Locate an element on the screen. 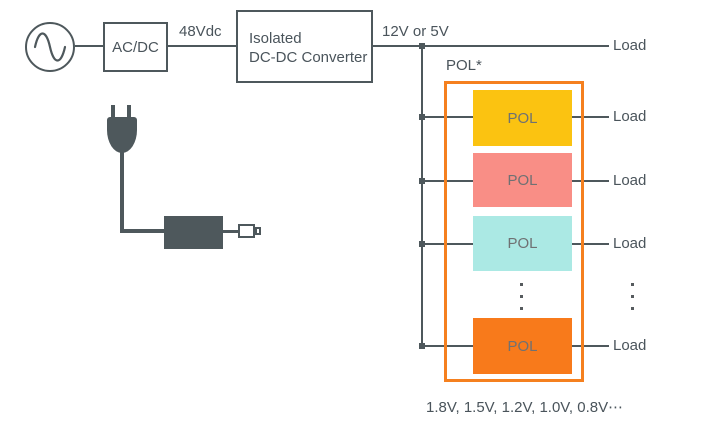 The width and height of the screenshot is (710, 431). adapter-brick is located at coordinates (193, 232).